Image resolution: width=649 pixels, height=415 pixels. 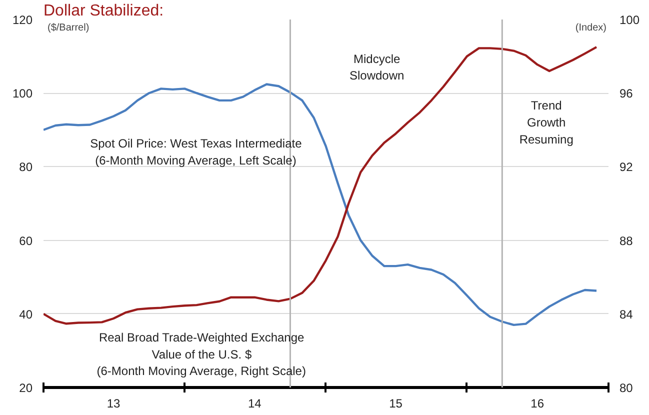 I want to click on y-tick-label: 20, so click(x=26, y=388).